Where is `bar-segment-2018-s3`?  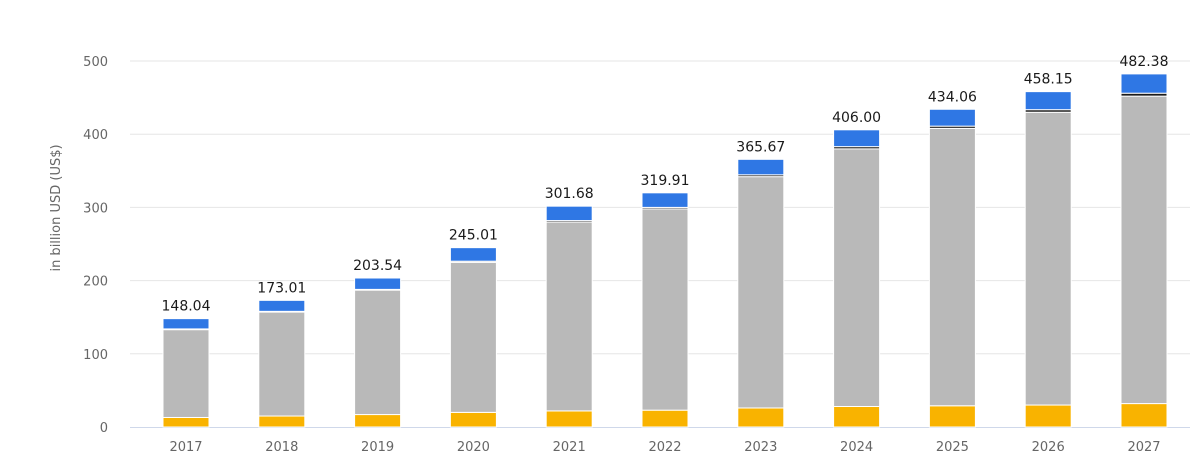
bar-segment-2018-s3 is located at coordinates (282, 305).